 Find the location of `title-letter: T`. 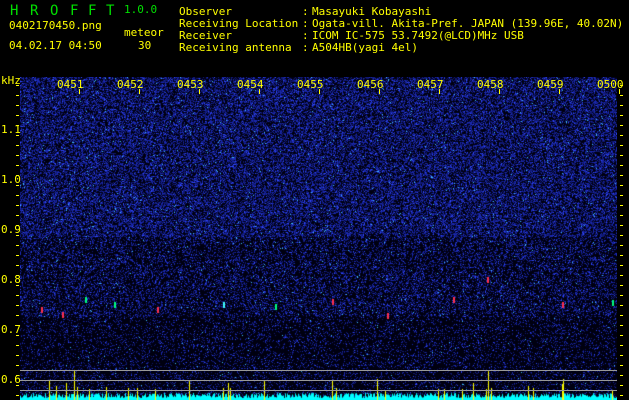

title-letter: T is located at coordinates (110, 11).